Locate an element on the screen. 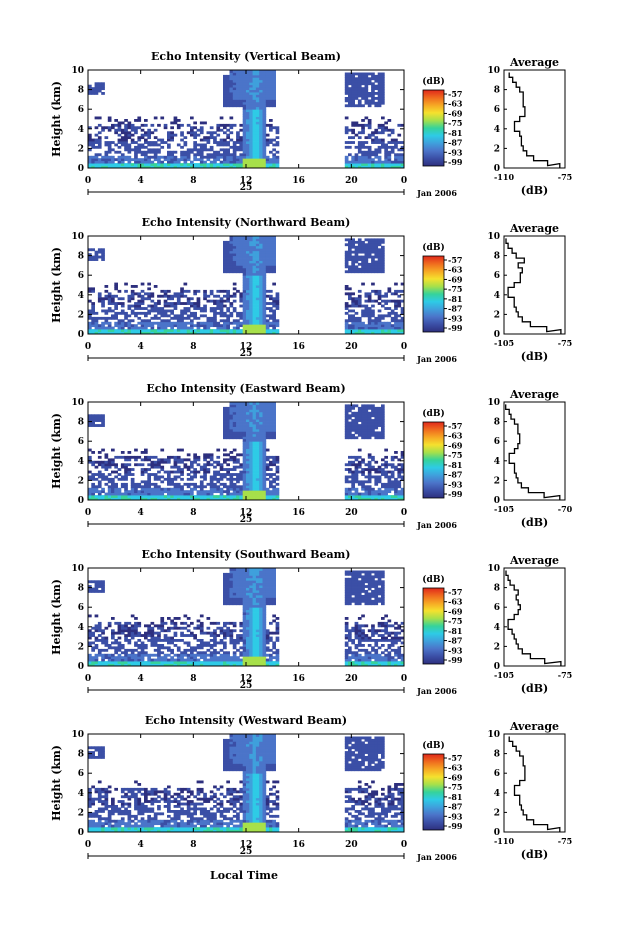 Image resolution: width=621 pixels, height=929 pixels. colorbar-tick-label: -99 is located at coordinates (455, 162).